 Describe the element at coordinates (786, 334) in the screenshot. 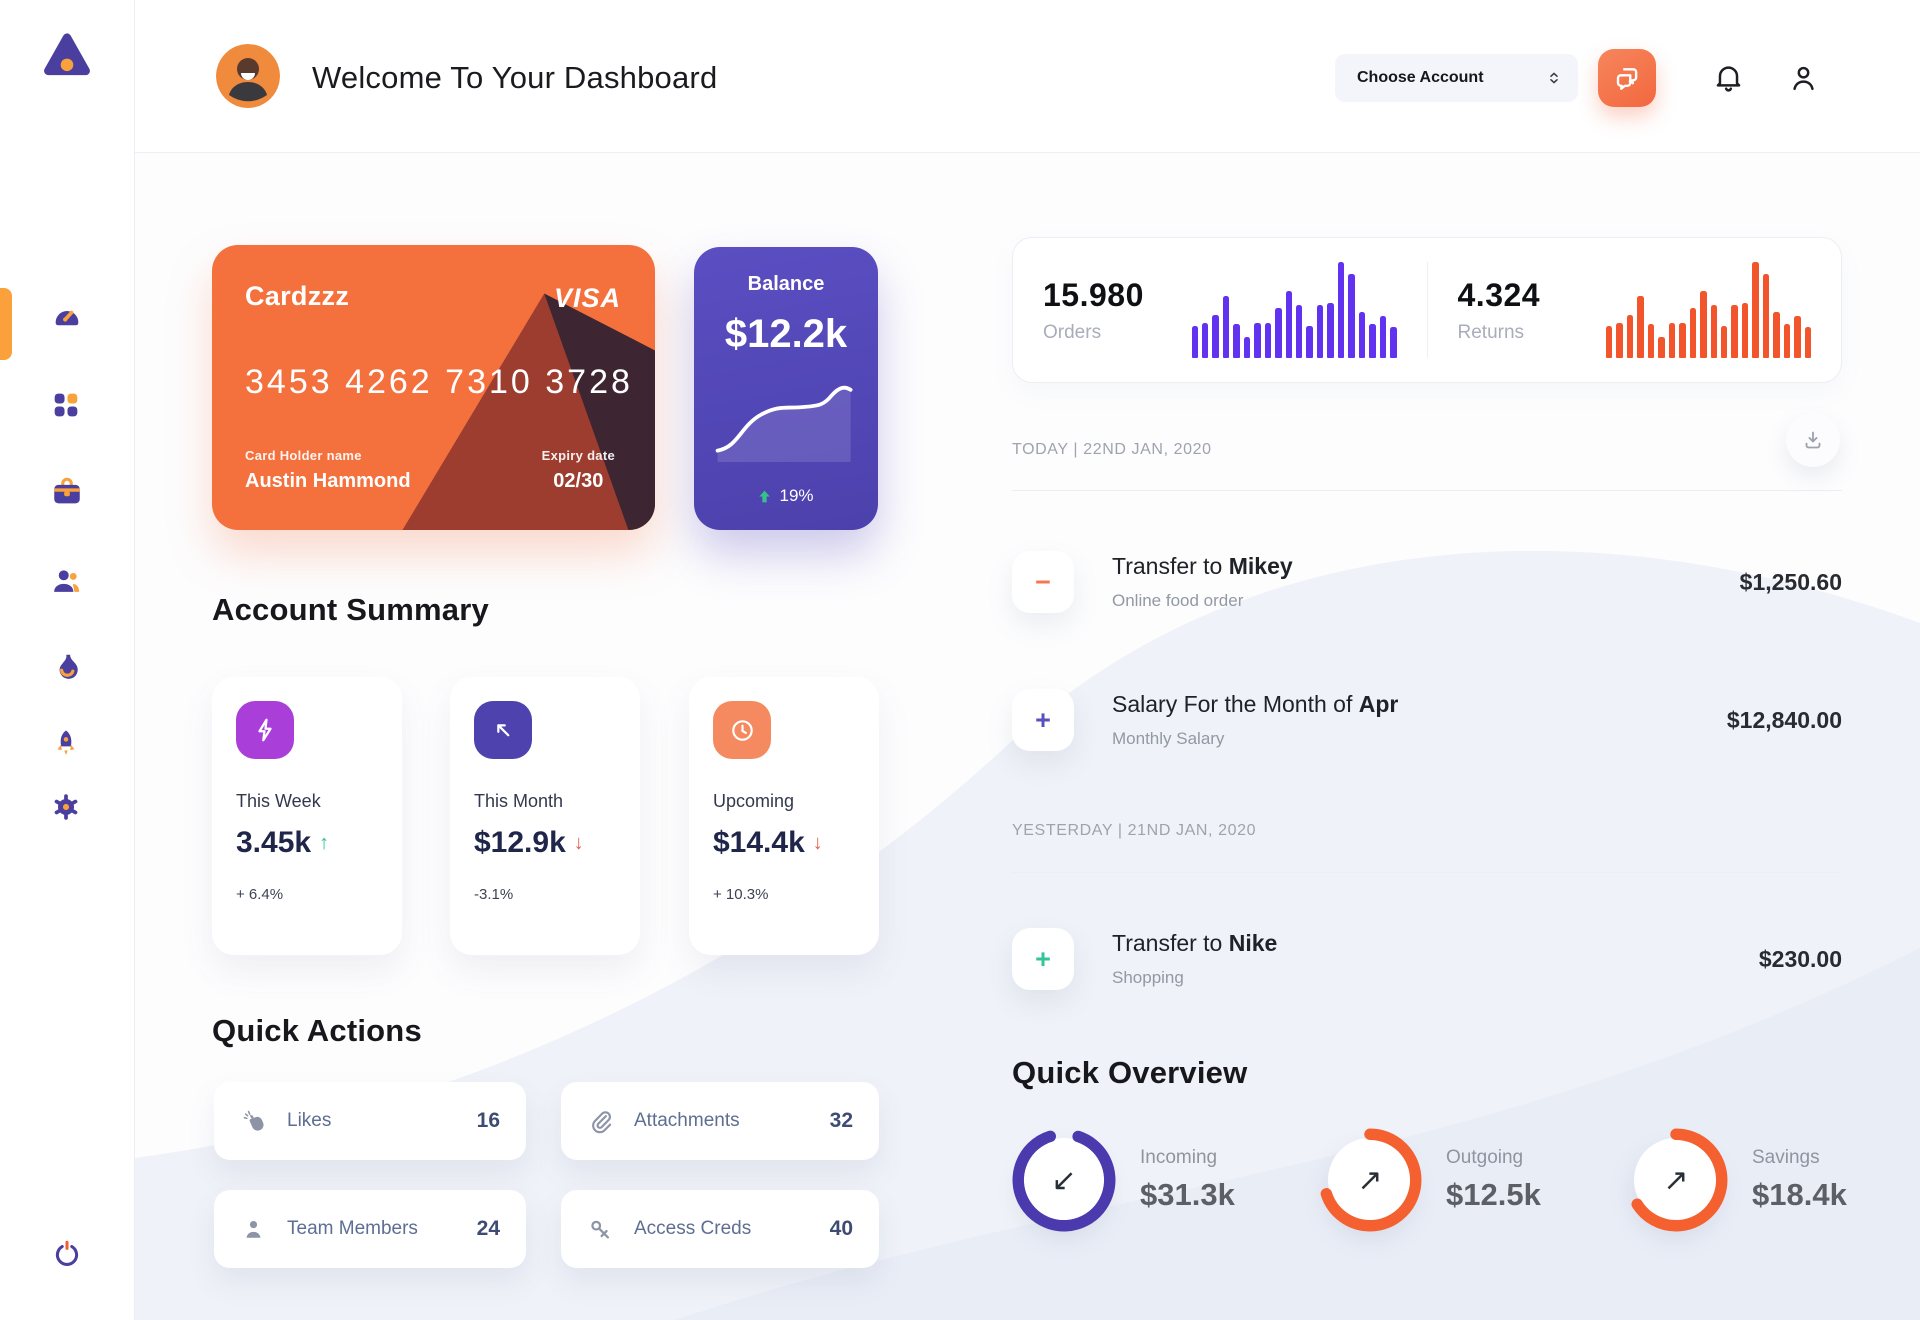

I see `balance-value: $12.2k` at that location.